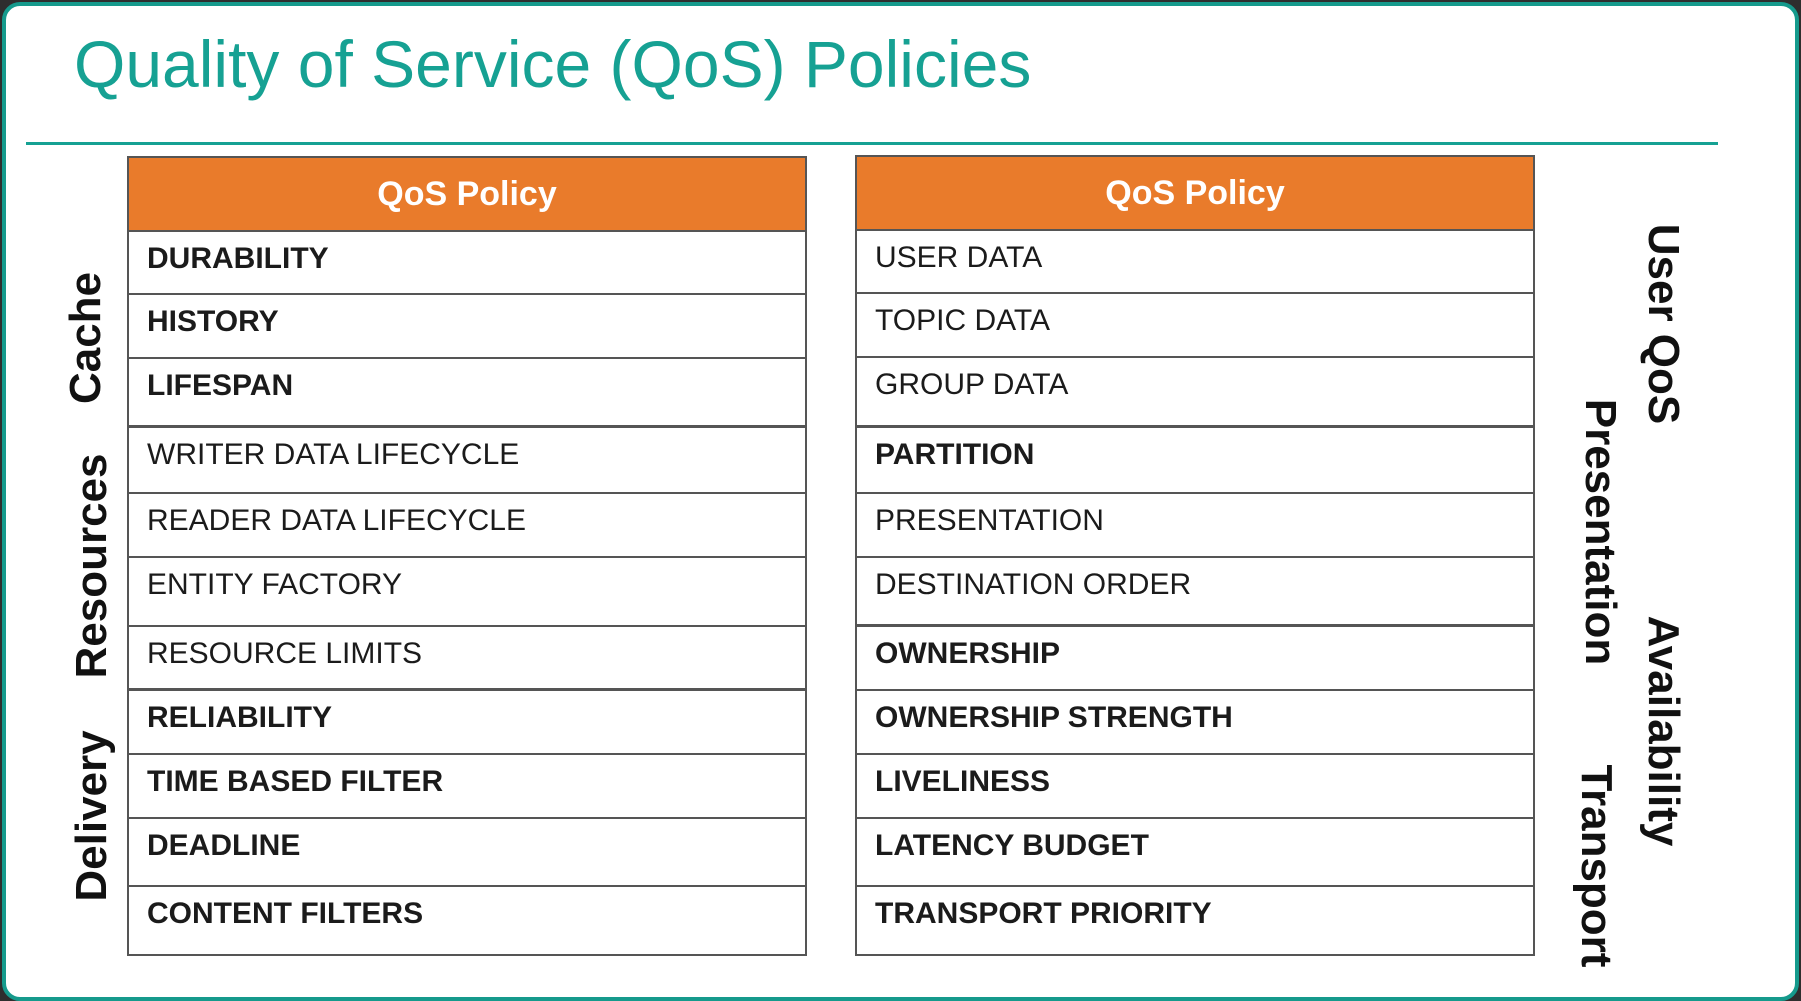  I want to click on policy-label: RELIABILITY, so click(239, 717).